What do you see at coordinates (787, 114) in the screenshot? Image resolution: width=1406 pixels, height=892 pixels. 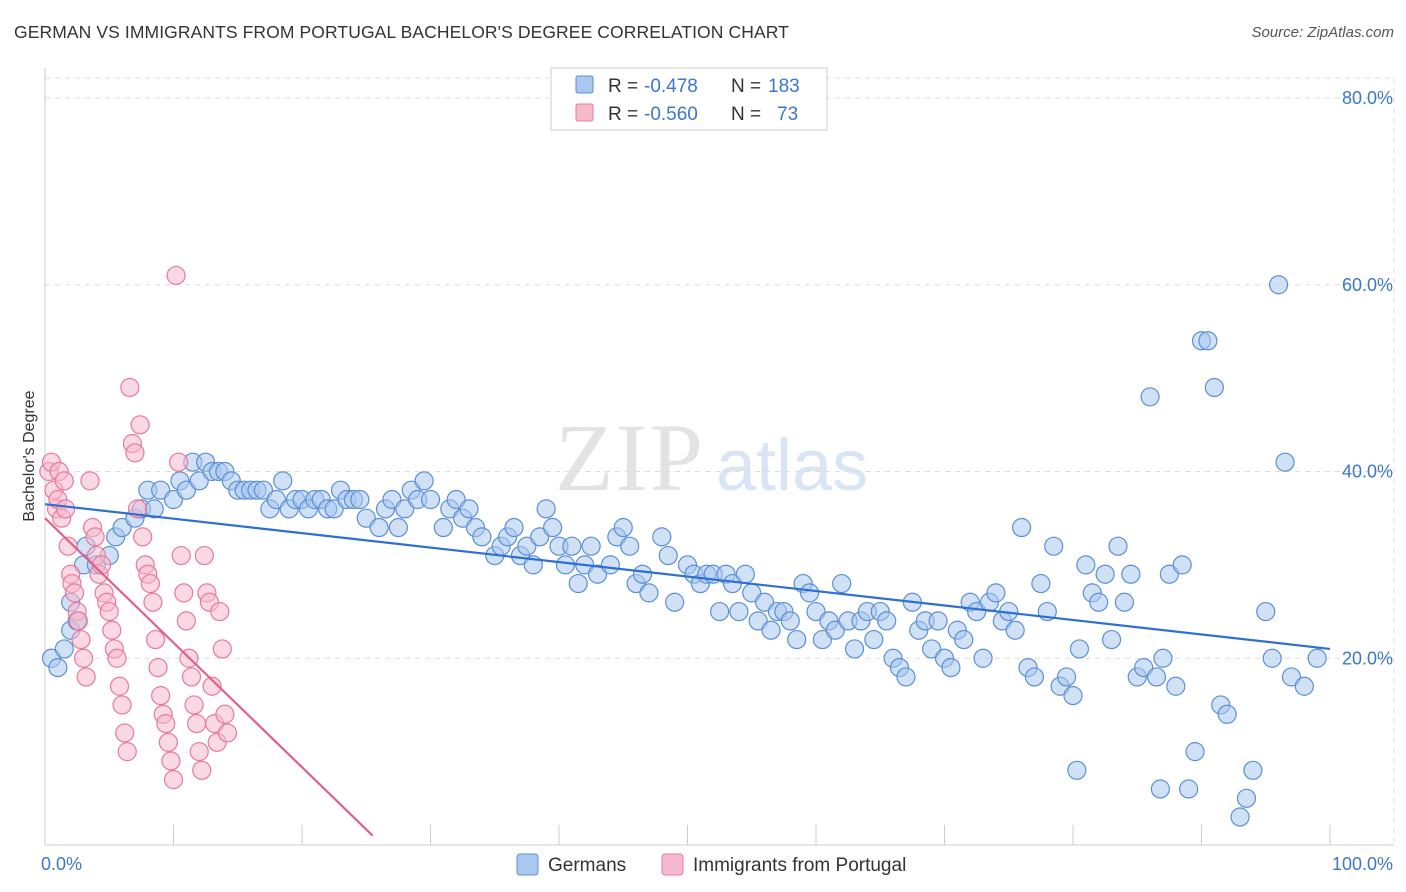 I see `legend-n-value-portugal: 73` at bounding box center [787, 114].